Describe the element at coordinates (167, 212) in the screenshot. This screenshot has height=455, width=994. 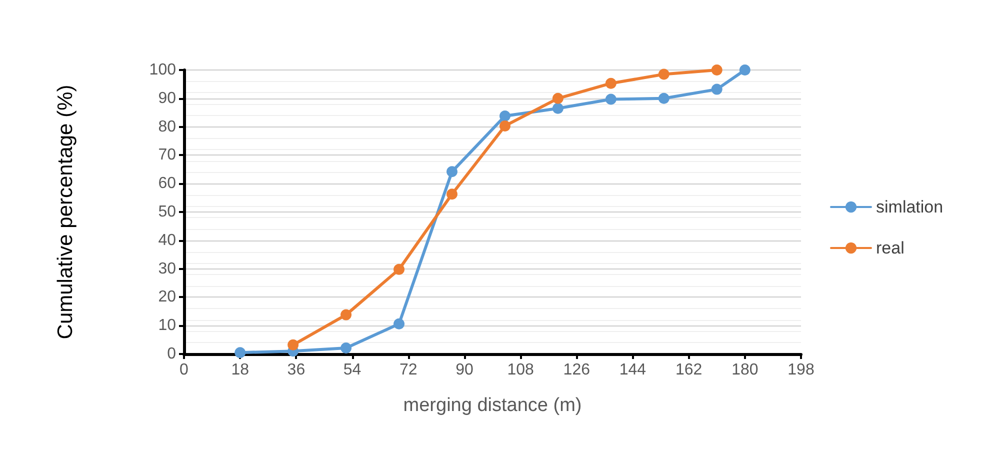
I see `y-tick-label: 50` at that location.